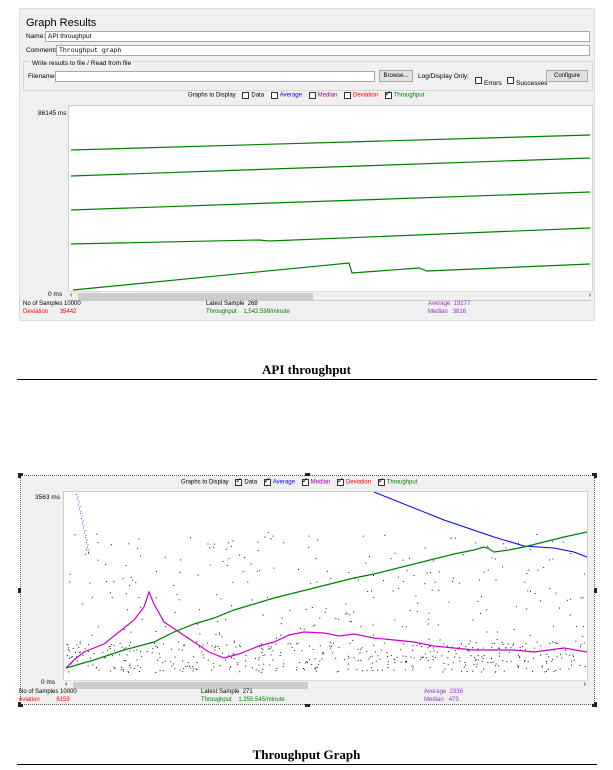  What do you see at coordinates (323, 50) in the screenshot?
I see `comments-field: Throughput graph` at bounding box center [323, 50].